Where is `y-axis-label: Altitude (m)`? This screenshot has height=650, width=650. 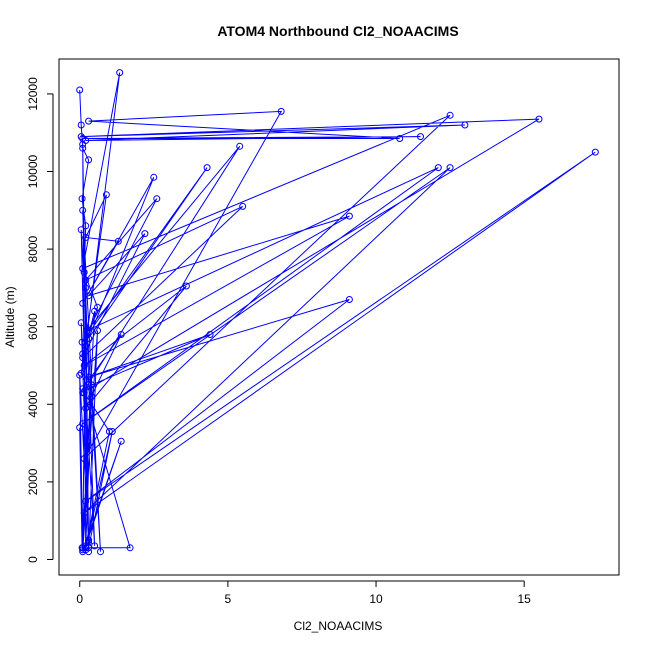 y-axis-label: Altitude (m) is located at coordinates (10, 316).